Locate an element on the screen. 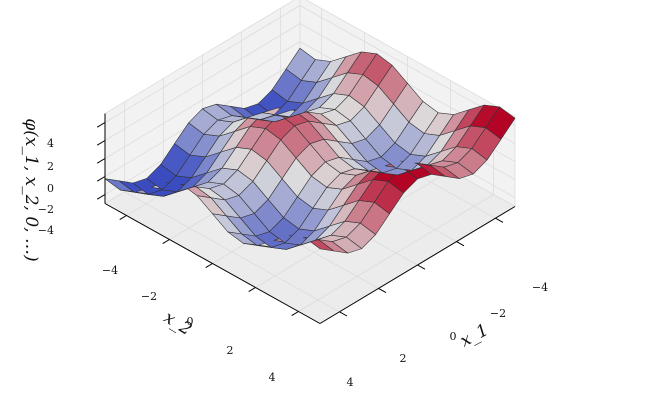 This screenshot has height=406, width=648. z-axis-label: φ(x_1, x_2, 0, …) is located at coordinates (31, 189).